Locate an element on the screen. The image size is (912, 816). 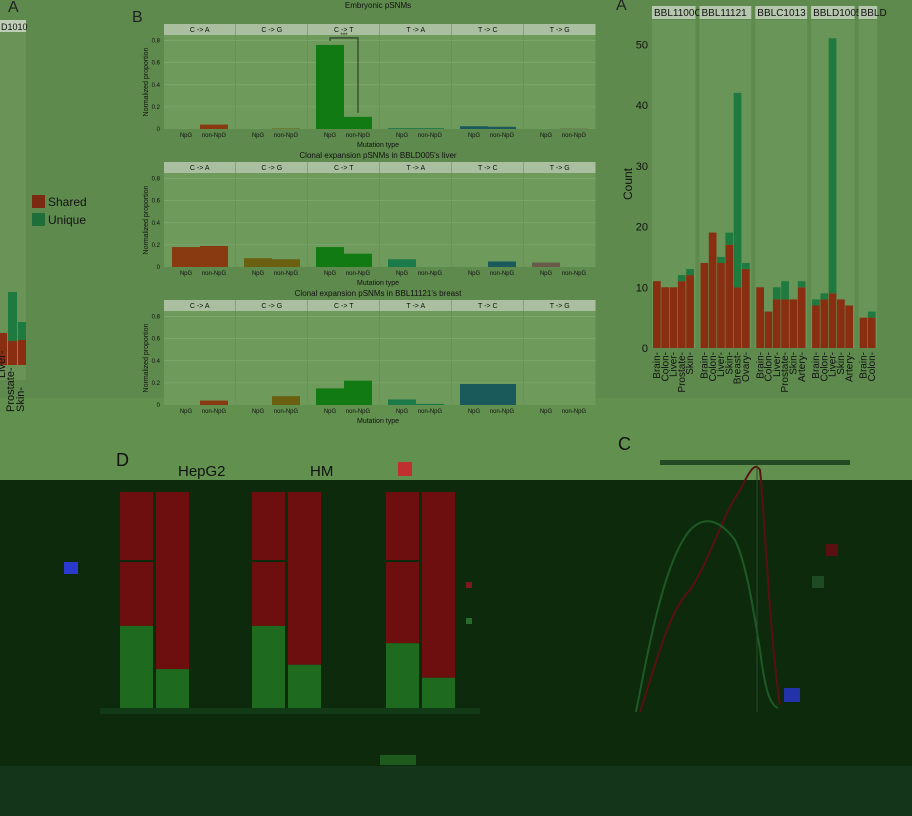
chart-c-curve-shared is located at coordinates (710, 589).